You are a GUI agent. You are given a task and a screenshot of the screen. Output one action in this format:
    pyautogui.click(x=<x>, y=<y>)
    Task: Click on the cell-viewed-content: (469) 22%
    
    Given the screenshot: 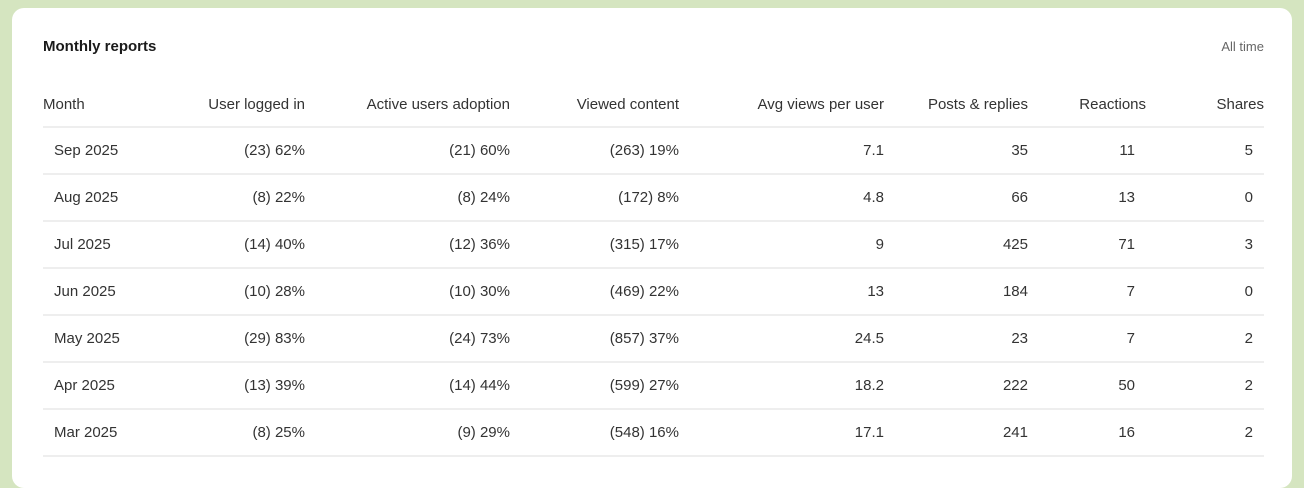 What is the action you would take?
    pyautogui.click(x=594, y=292)
    